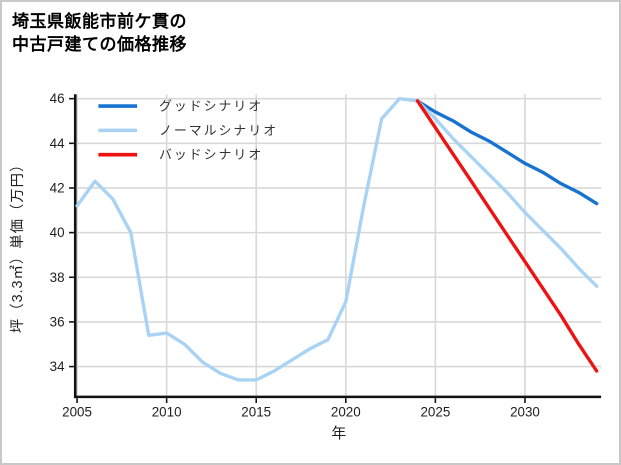 The height and width of the screenshot is (465, 621). Describe the element at coordinates (57, 232) in the screenshot. I see `y-tick-label-40: 40` at that location.